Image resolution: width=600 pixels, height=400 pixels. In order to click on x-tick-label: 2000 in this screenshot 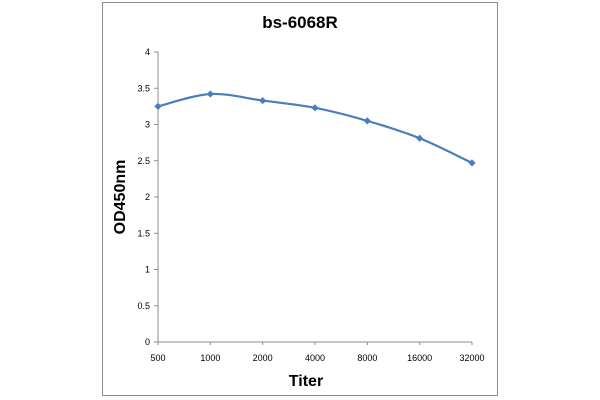, I will do `click(263, 358)`.